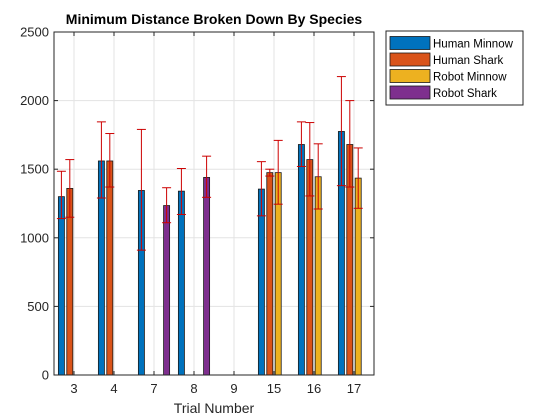 Image resolution: width=560 pixels, height=420 pixels. What do you see at coordinates (470, 78) in the screenshot?
I see `legend-label: Robot Minnow` at bounding box center [470, 78].